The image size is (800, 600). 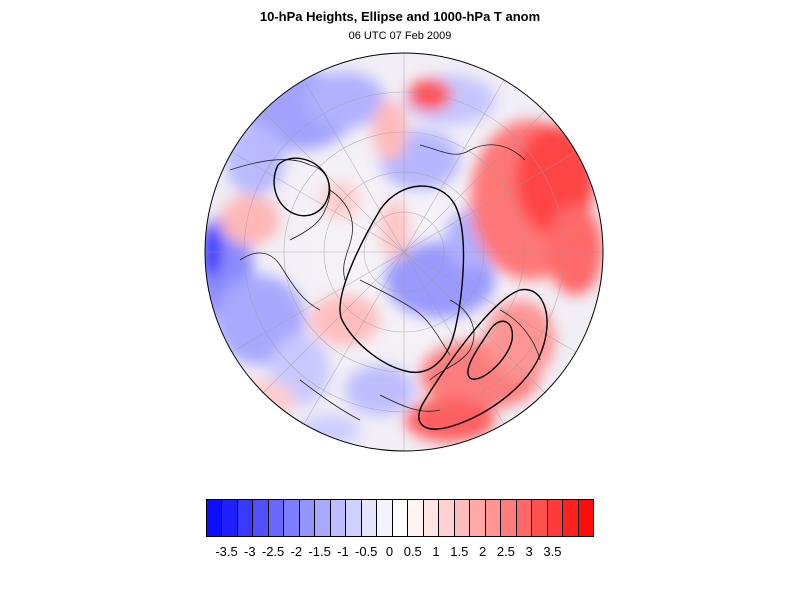 What do you see at coordinates (366, 551) in the screenshot?
I see `colorbar-tick-label: -0.5` at bounding box center [366, 551].